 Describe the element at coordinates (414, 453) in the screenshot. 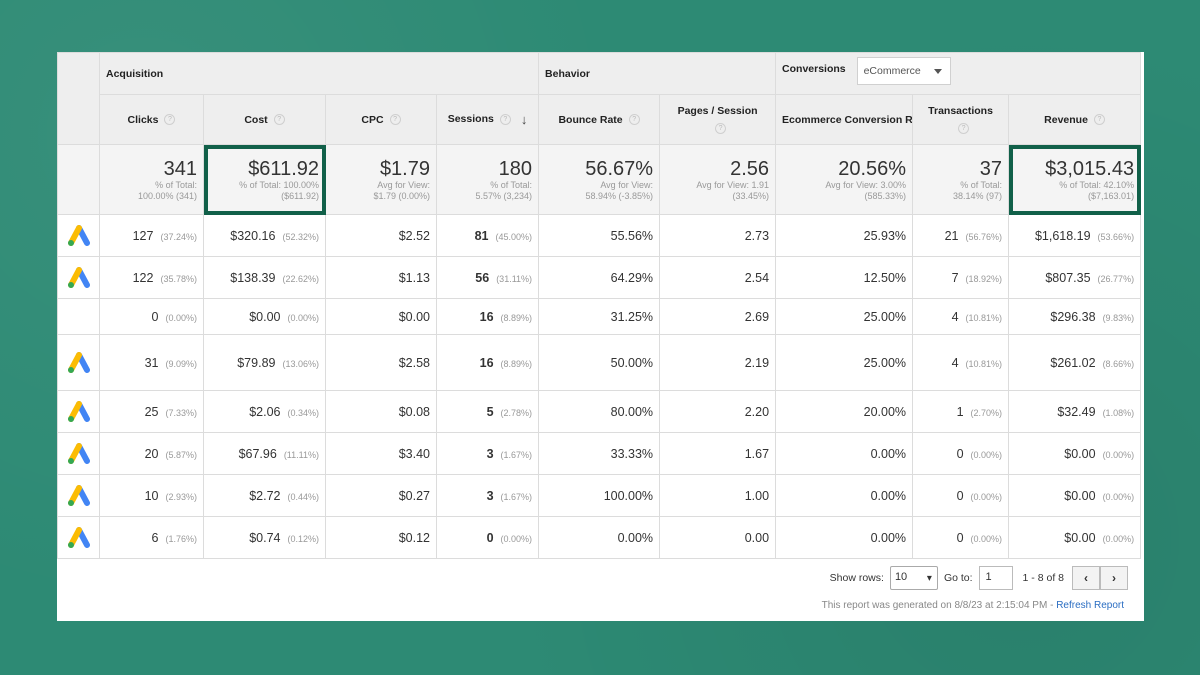

I see `cell-value: $3.40` at that location.